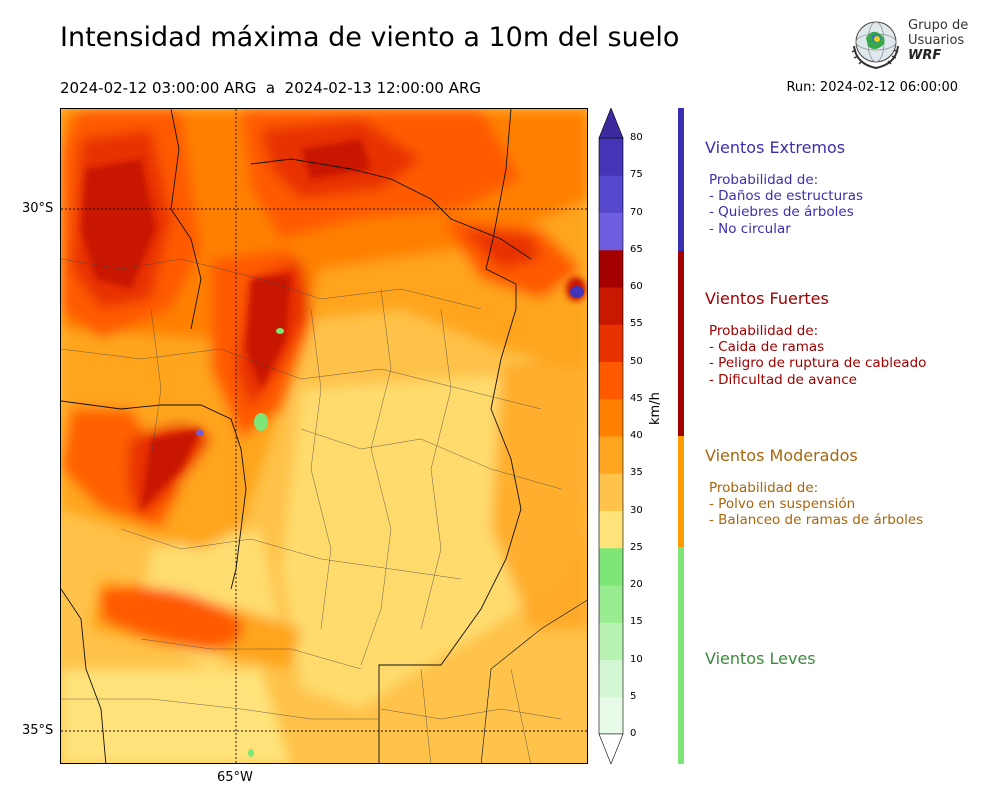 The image size is (1000, 800). What do you see at coordinates (681, 343) in the screenshot?
I see `category-bar-strong` at bounding box center [681, 343].